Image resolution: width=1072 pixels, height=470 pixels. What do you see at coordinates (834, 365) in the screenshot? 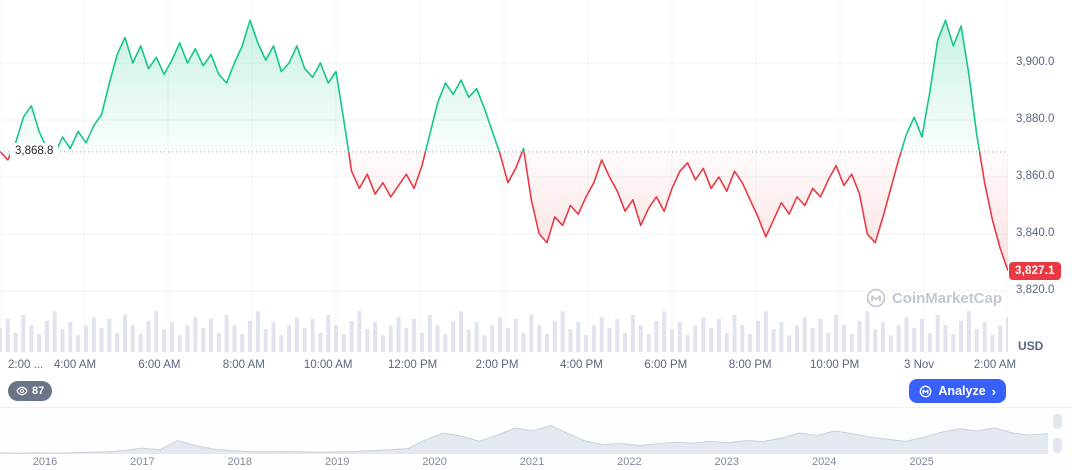
I see `x-axis-label: 10:00 PM` at bounding box center [834, 365].